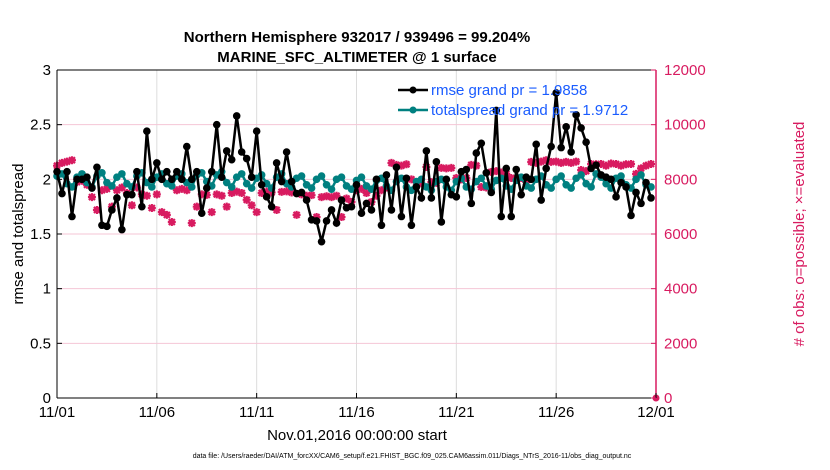 Image resolution: width=830 pixels, height=470 pixels. Describe the element at coordinates (47, 179) in the screenshot. I see `y-left-tick-label: 2` at that location.